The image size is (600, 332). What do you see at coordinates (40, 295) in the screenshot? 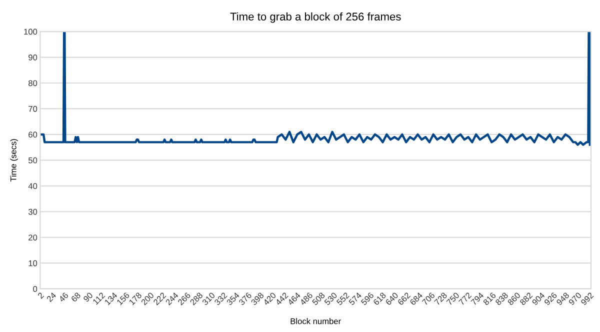
I see `x-tick-label: 2` at bounding box center [40, 295].